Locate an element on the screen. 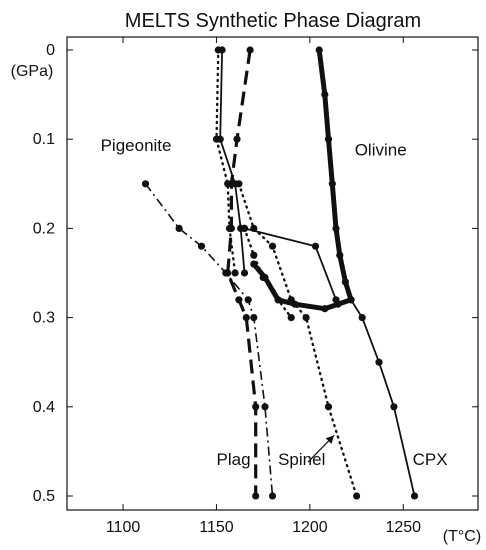  series-cpx is located at coordinates (383, 398).